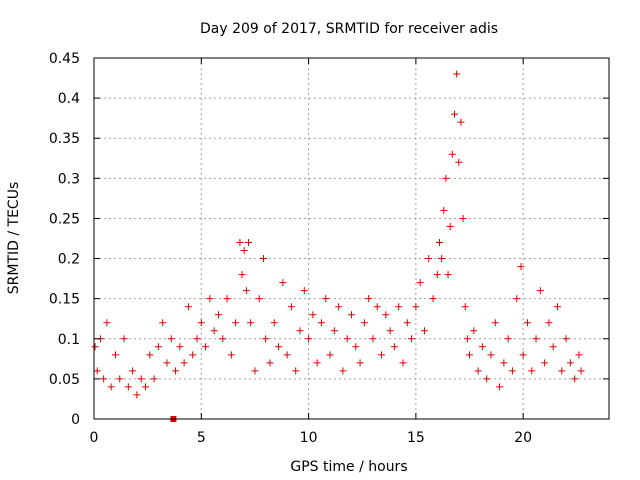  Describe the element at coordinates (64, 239) in the screenshot. I see `y-tick-labels: 0 0.05 0.1 0.15 0.2 0.25 0.3 0.35 0.4 0.45` at that location.